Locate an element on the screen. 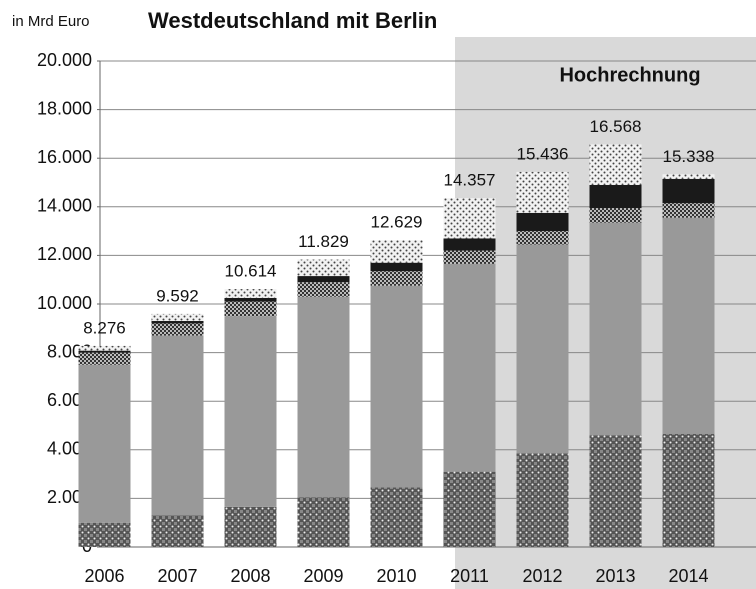 The height and width of the screenshot is (589, 756). total-label: 12.629 is located at coordinates (397, 222).